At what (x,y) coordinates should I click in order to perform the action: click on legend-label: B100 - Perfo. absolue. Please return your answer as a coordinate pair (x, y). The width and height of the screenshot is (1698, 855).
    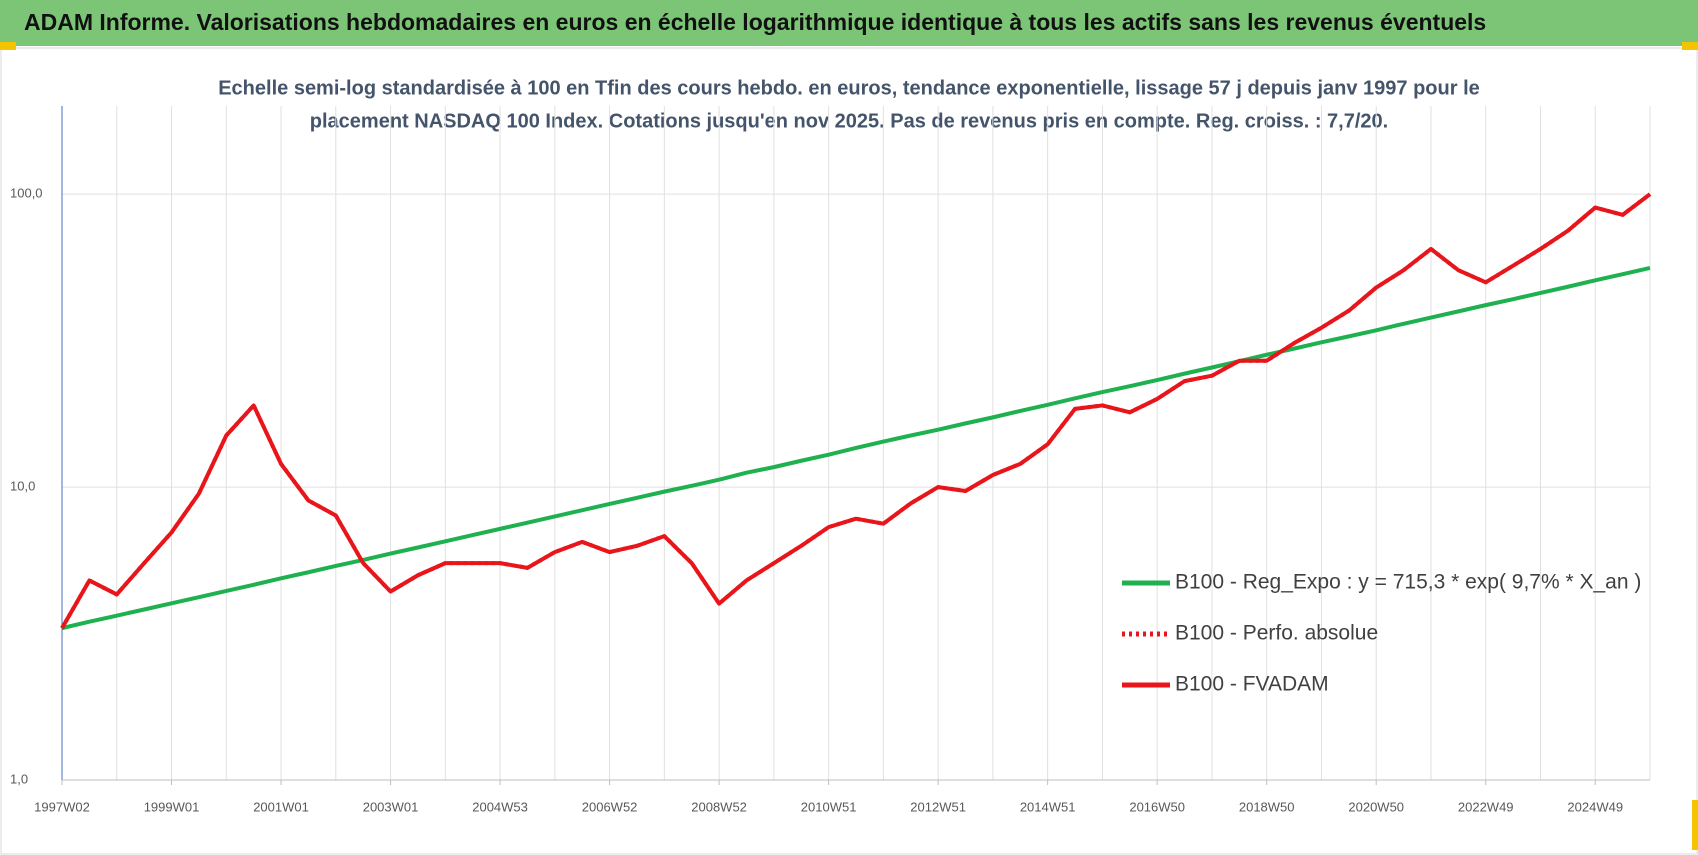
    Looking at the image, I should click on (1276, 633).